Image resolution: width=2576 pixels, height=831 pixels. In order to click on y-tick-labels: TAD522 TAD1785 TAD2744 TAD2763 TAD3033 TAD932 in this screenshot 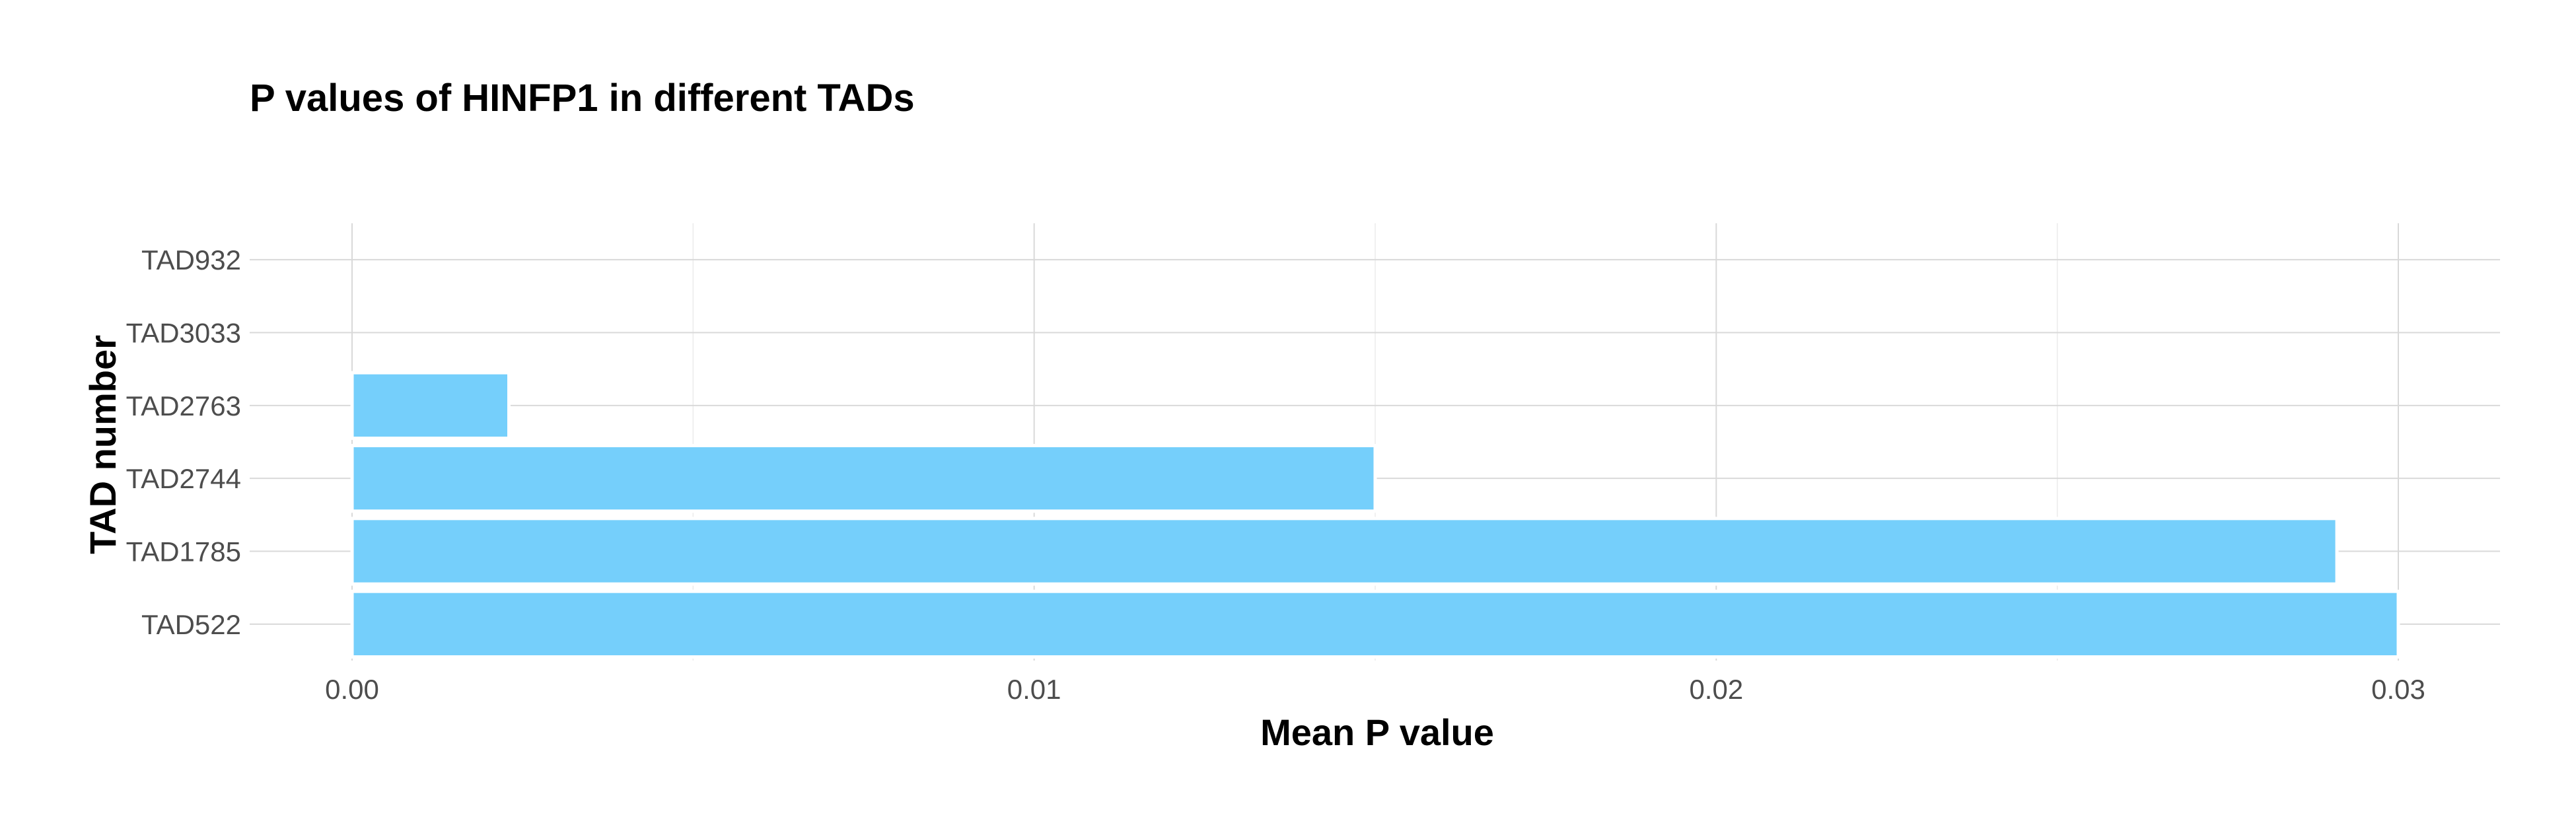, I will do `click(184, 442)`.